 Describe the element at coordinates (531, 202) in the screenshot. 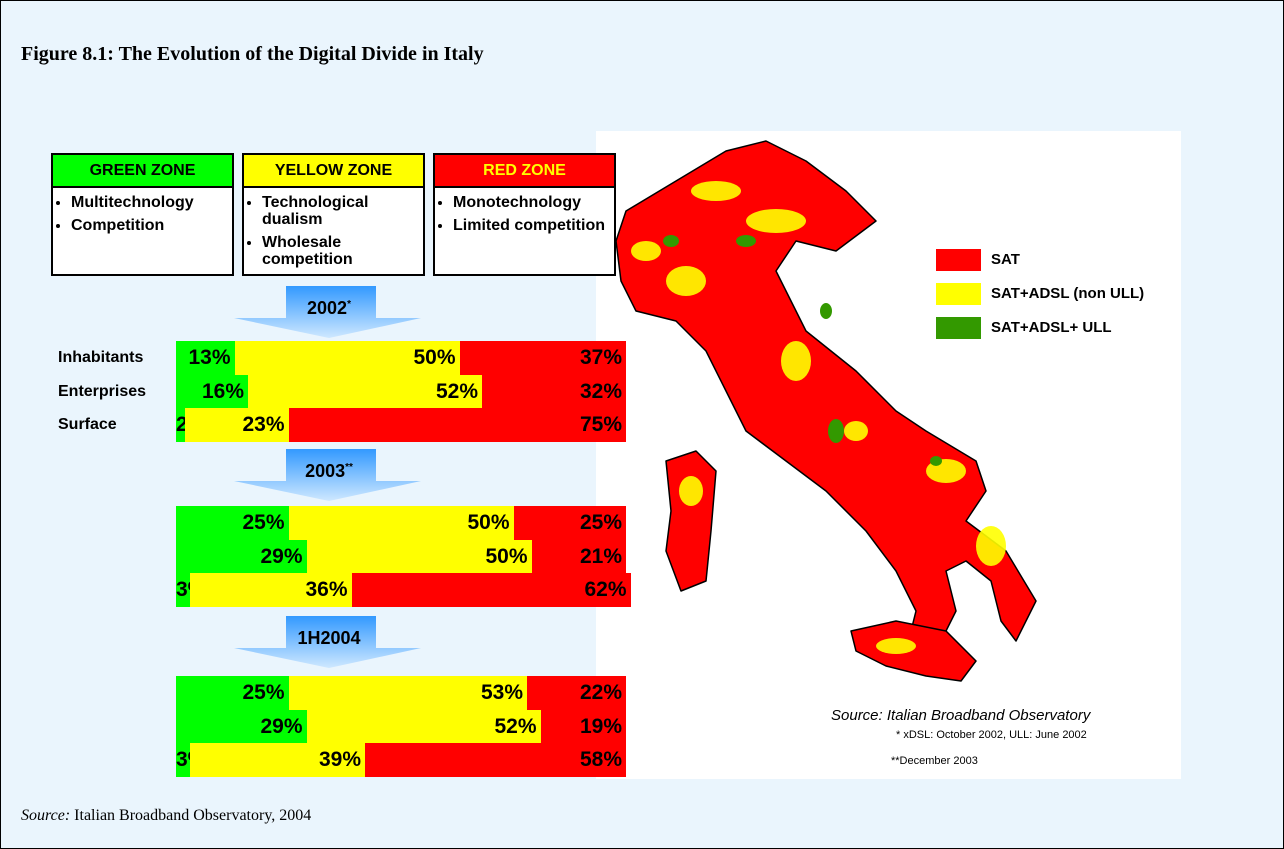

I see `bullet: Monotechnology` at that location.